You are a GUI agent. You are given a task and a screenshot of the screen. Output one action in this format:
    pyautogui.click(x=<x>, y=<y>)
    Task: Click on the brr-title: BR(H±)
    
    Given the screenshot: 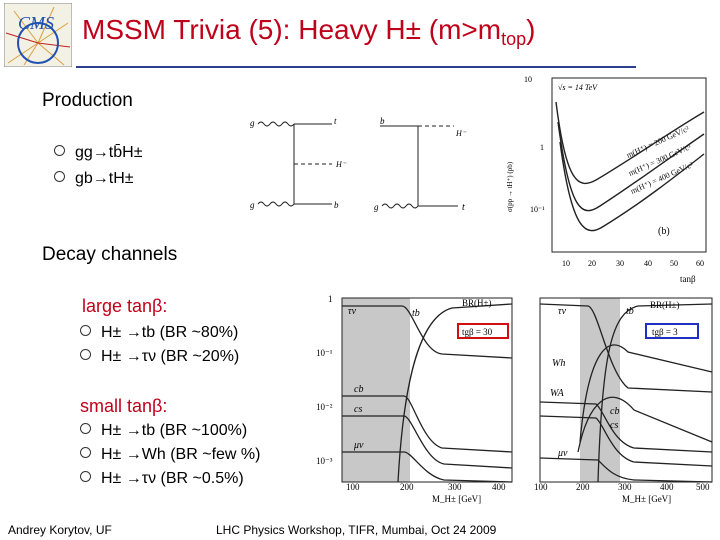 What is the action you would take?
    pyautogui.click(x=664, y=305)
    